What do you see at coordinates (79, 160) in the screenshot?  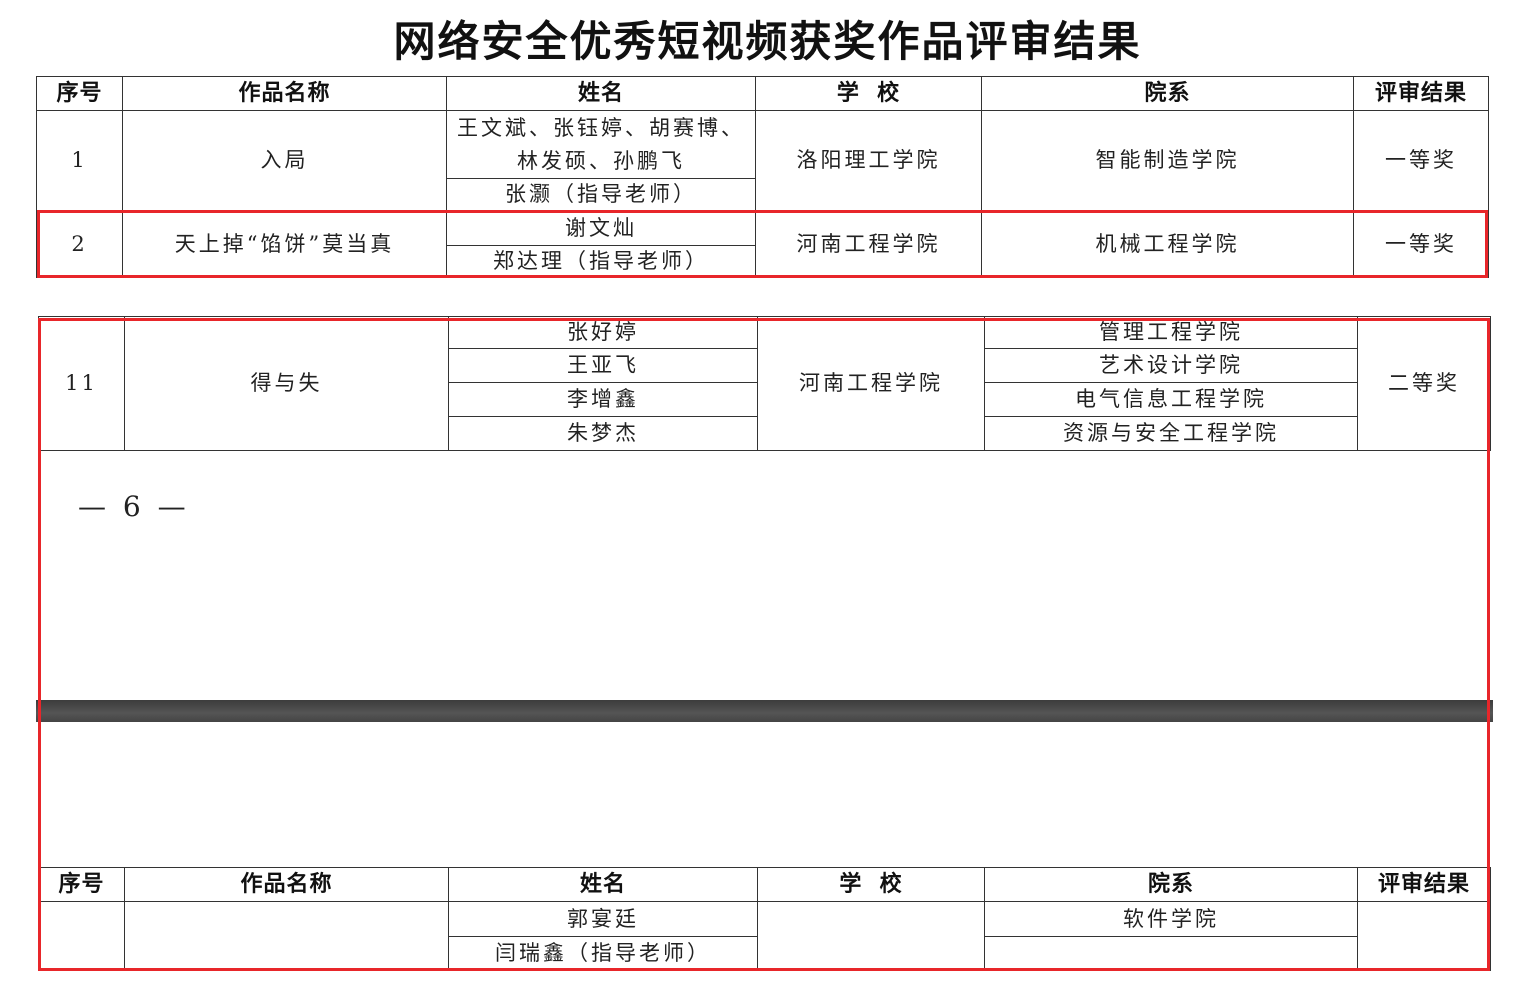 I see `cell-no: 1` at bounding box center [79, 160].